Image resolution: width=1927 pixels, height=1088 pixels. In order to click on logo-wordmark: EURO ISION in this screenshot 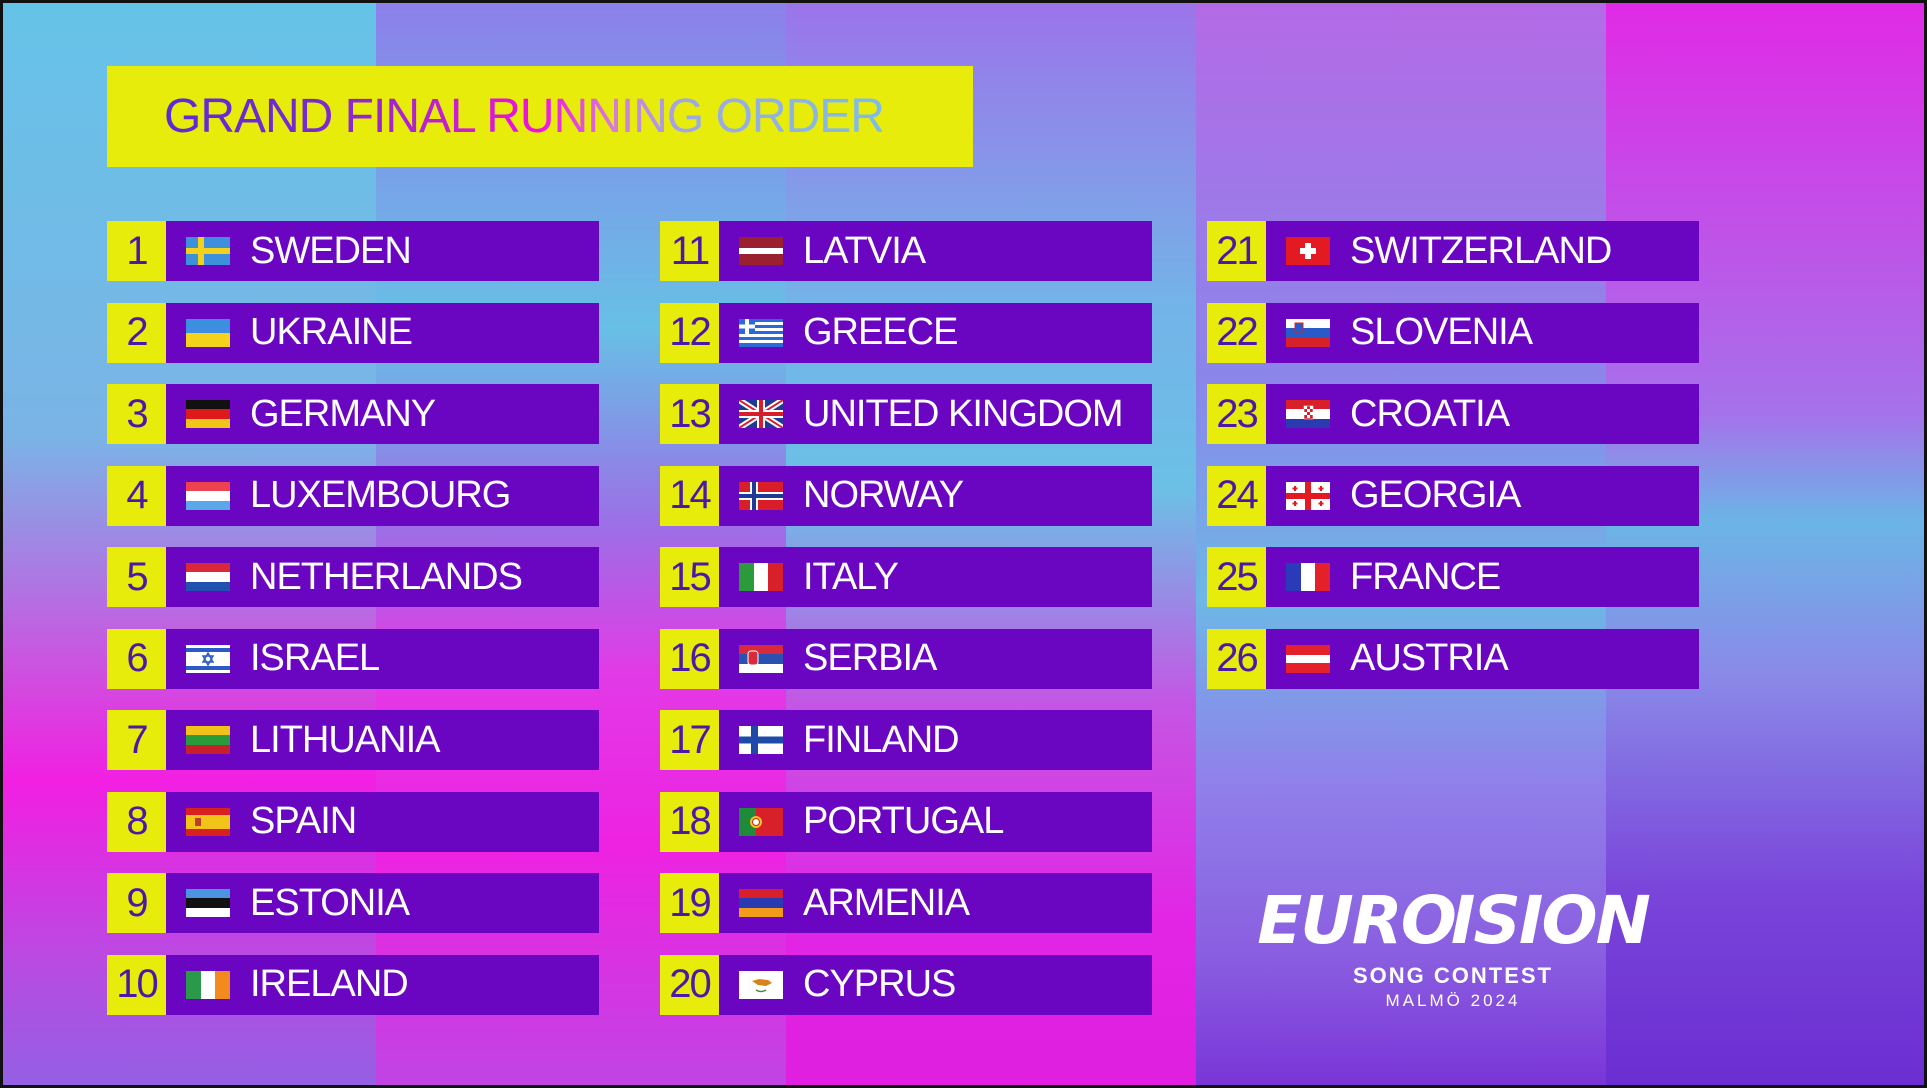, I will do `click(1454, 921)`.